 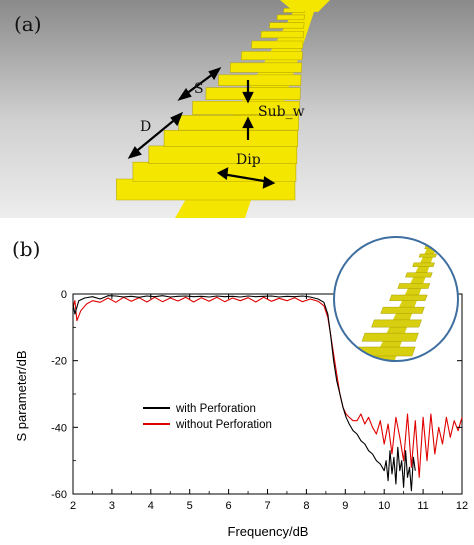 What do you see at coordinates (248, 122) in the screenshot?
I see `sub-w-arrowhead-bottom` at bounding box center [248, 122].